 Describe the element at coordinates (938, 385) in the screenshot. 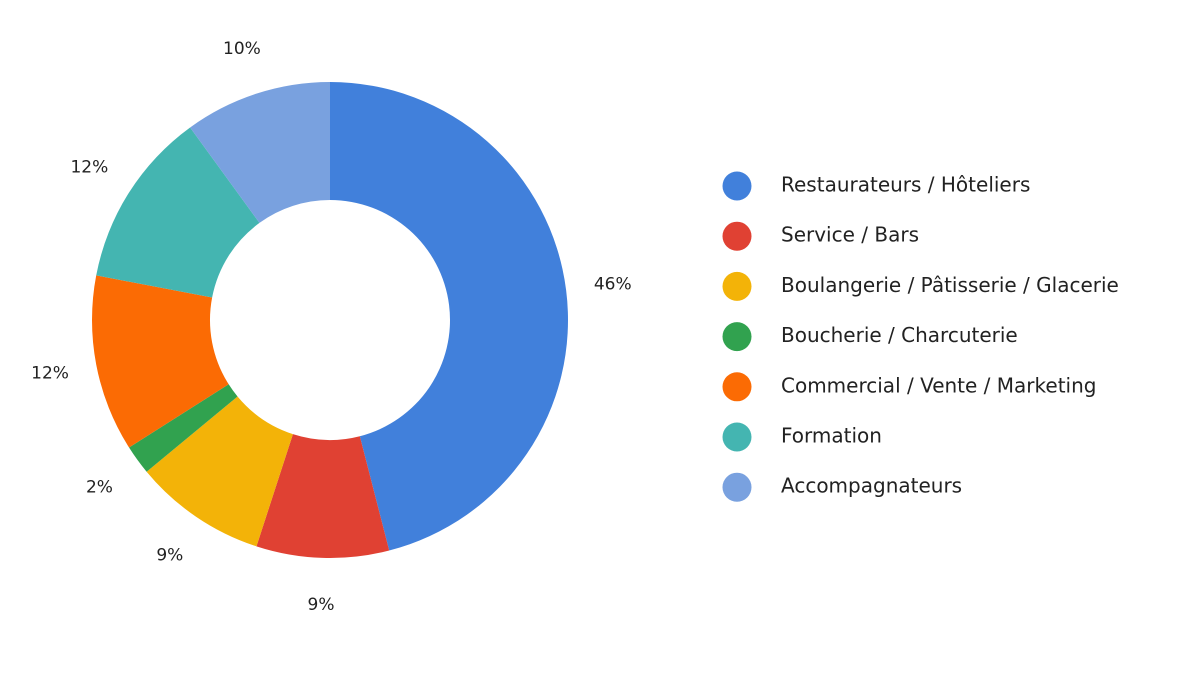

I see `legend-label-4: Commercial / Vente / Marketing` at that location.